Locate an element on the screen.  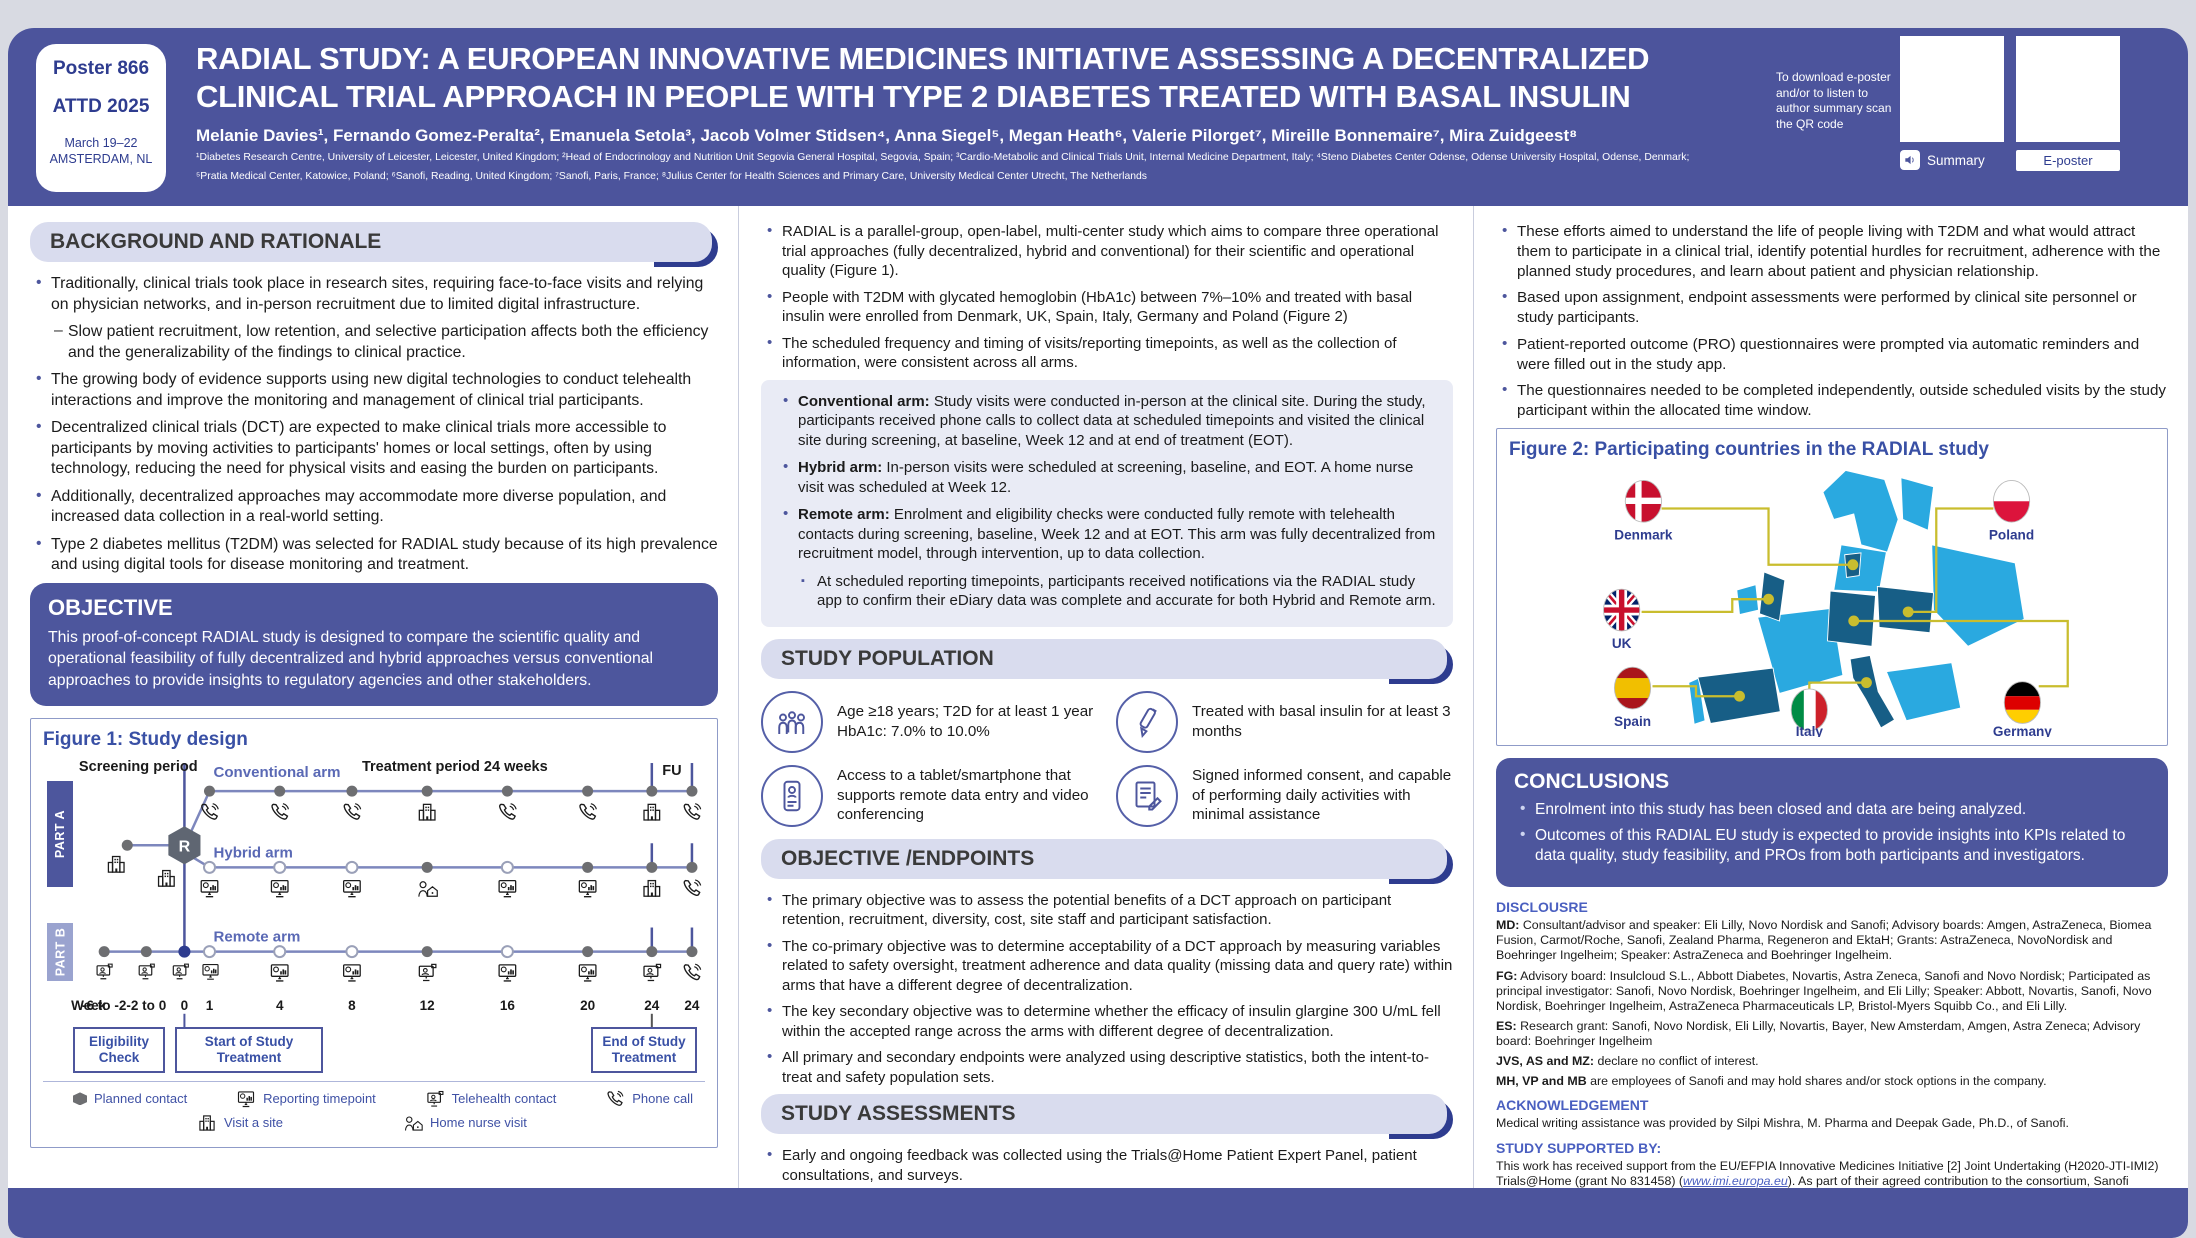
section-background-heading: BACKGROUND AND RATIONALE is located at coordinates (374, 244).